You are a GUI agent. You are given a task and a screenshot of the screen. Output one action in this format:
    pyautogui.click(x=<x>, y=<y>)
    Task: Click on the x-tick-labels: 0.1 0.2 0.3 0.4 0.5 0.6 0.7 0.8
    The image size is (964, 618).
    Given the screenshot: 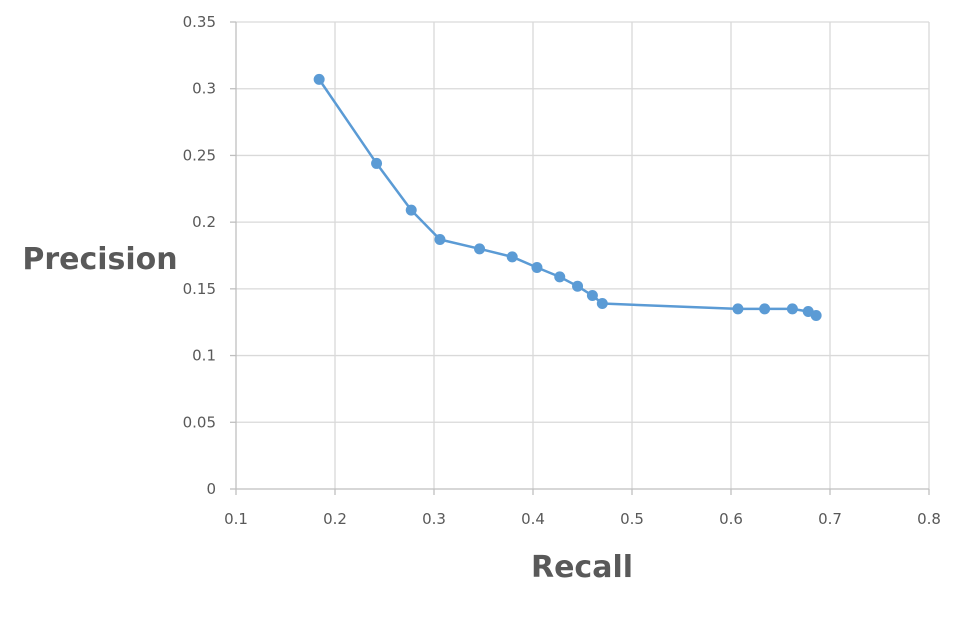 What is the action you would take?
    pyautogui.click(x=582, y=519)
    